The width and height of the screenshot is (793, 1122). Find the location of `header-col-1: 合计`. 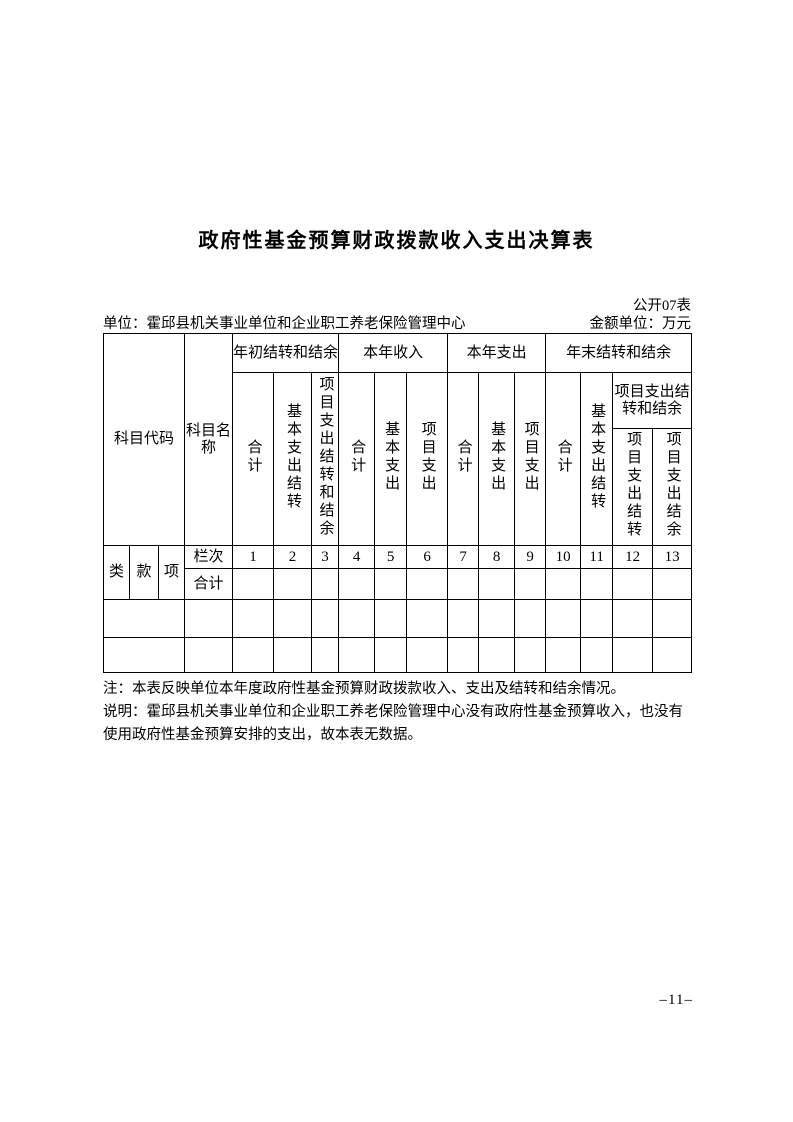

header-col-1: 合计 is located at coordinates (253, 459).